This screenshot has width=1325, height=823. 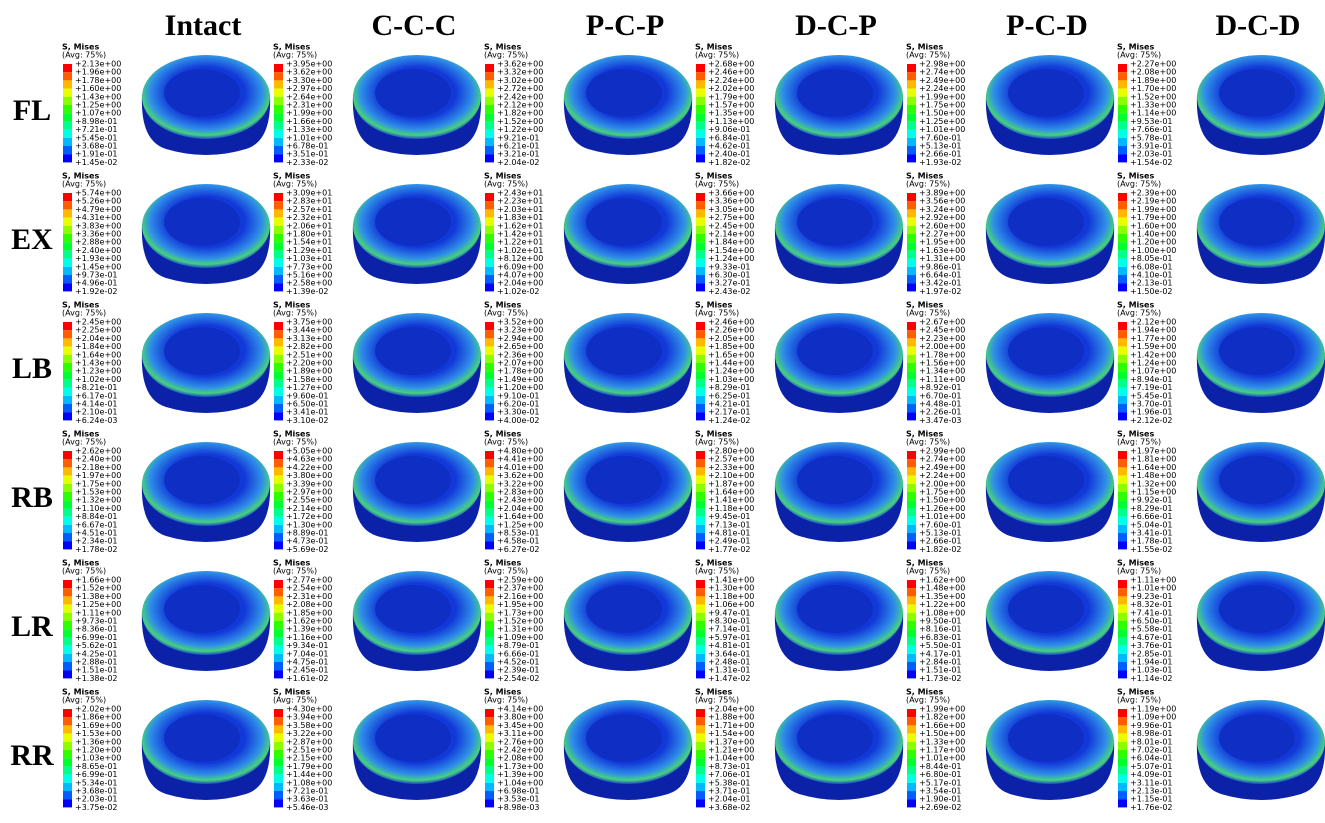 I want to click on legend-value: +2.12e+00, so click(x=1153, y=322).